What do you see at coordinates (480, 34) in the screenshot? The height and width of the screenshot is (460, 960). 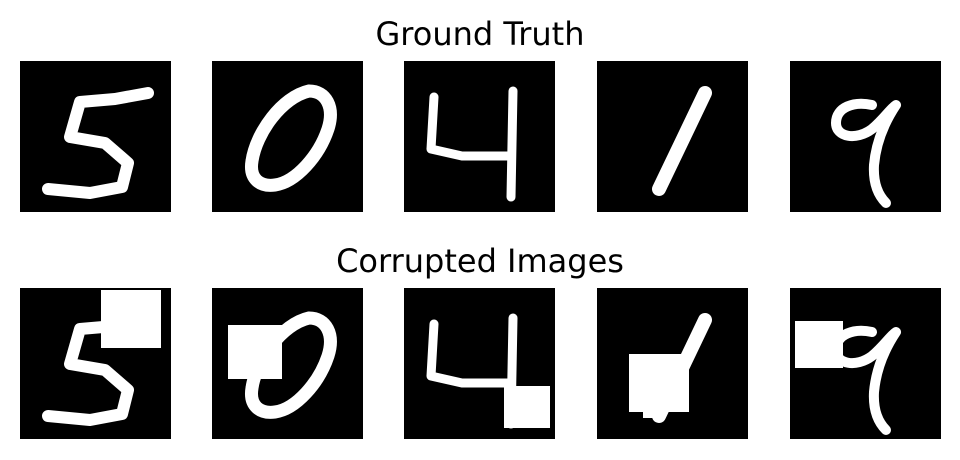 I see `row-title-ground-truth: Ground Truth` at bounding box center [480, 34].